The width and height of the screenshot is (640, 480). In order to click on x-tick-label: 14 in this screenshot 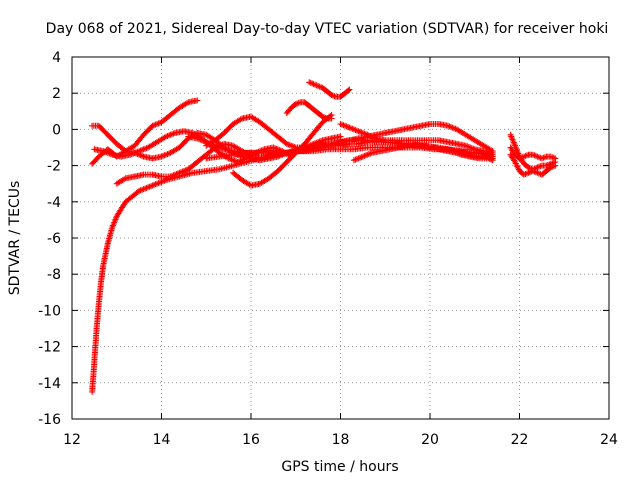, I will do `click(162, 440)`.